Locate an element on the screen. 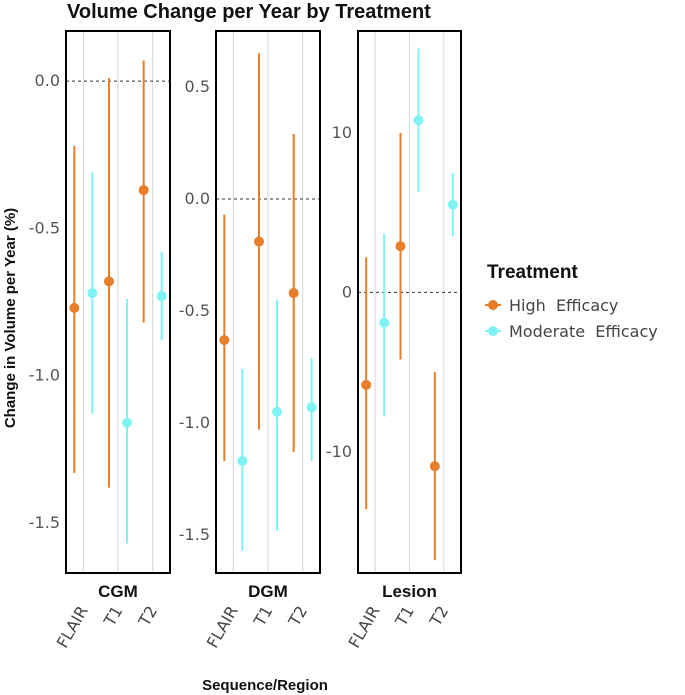 This screenshot has height=695, width=685. point-cgm-moderate-efficacy-t1 is located at coordinates (127, 422).